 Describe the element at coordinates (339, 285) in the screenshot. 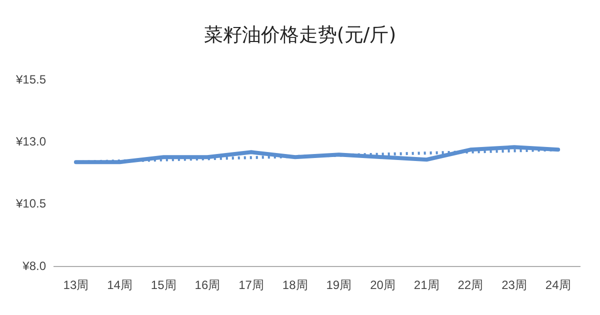

I see `x-tick-label: 19周` at that location.